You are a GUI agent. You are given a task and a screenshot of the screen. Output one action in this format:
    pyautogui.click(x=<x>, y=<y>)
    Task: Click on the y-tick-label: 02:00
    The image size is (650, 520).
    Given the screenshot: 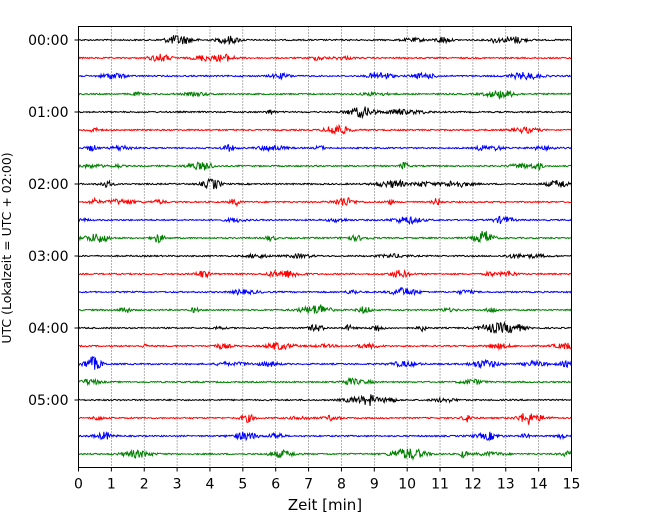 What is the action you would take?
    pyautogui.click(x=48, y=185)
    